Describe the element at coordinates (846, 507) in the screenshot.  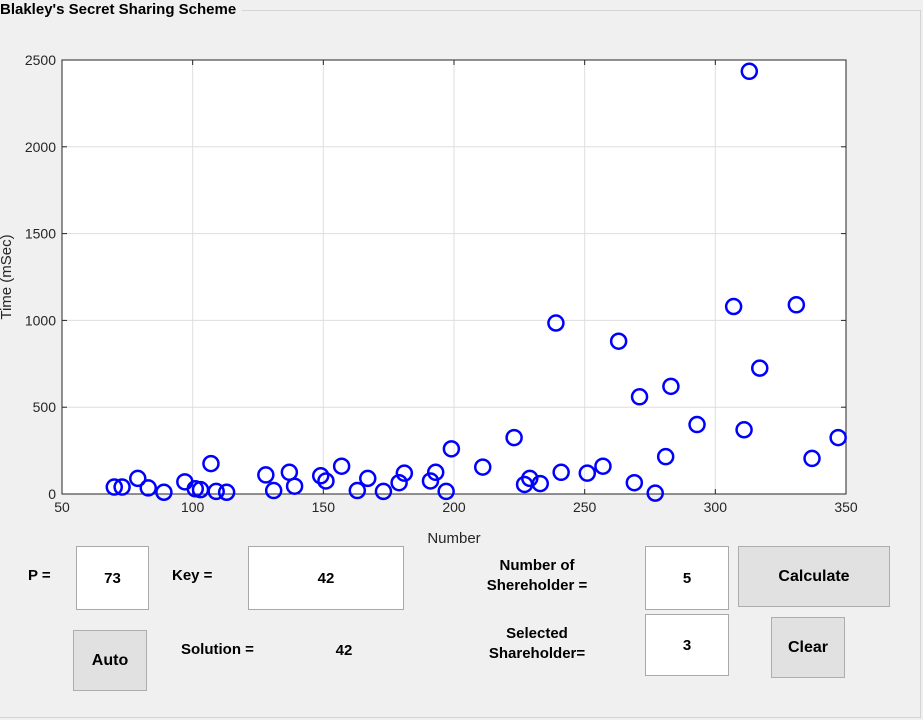
I see `x-tick-label: 350` at that location.